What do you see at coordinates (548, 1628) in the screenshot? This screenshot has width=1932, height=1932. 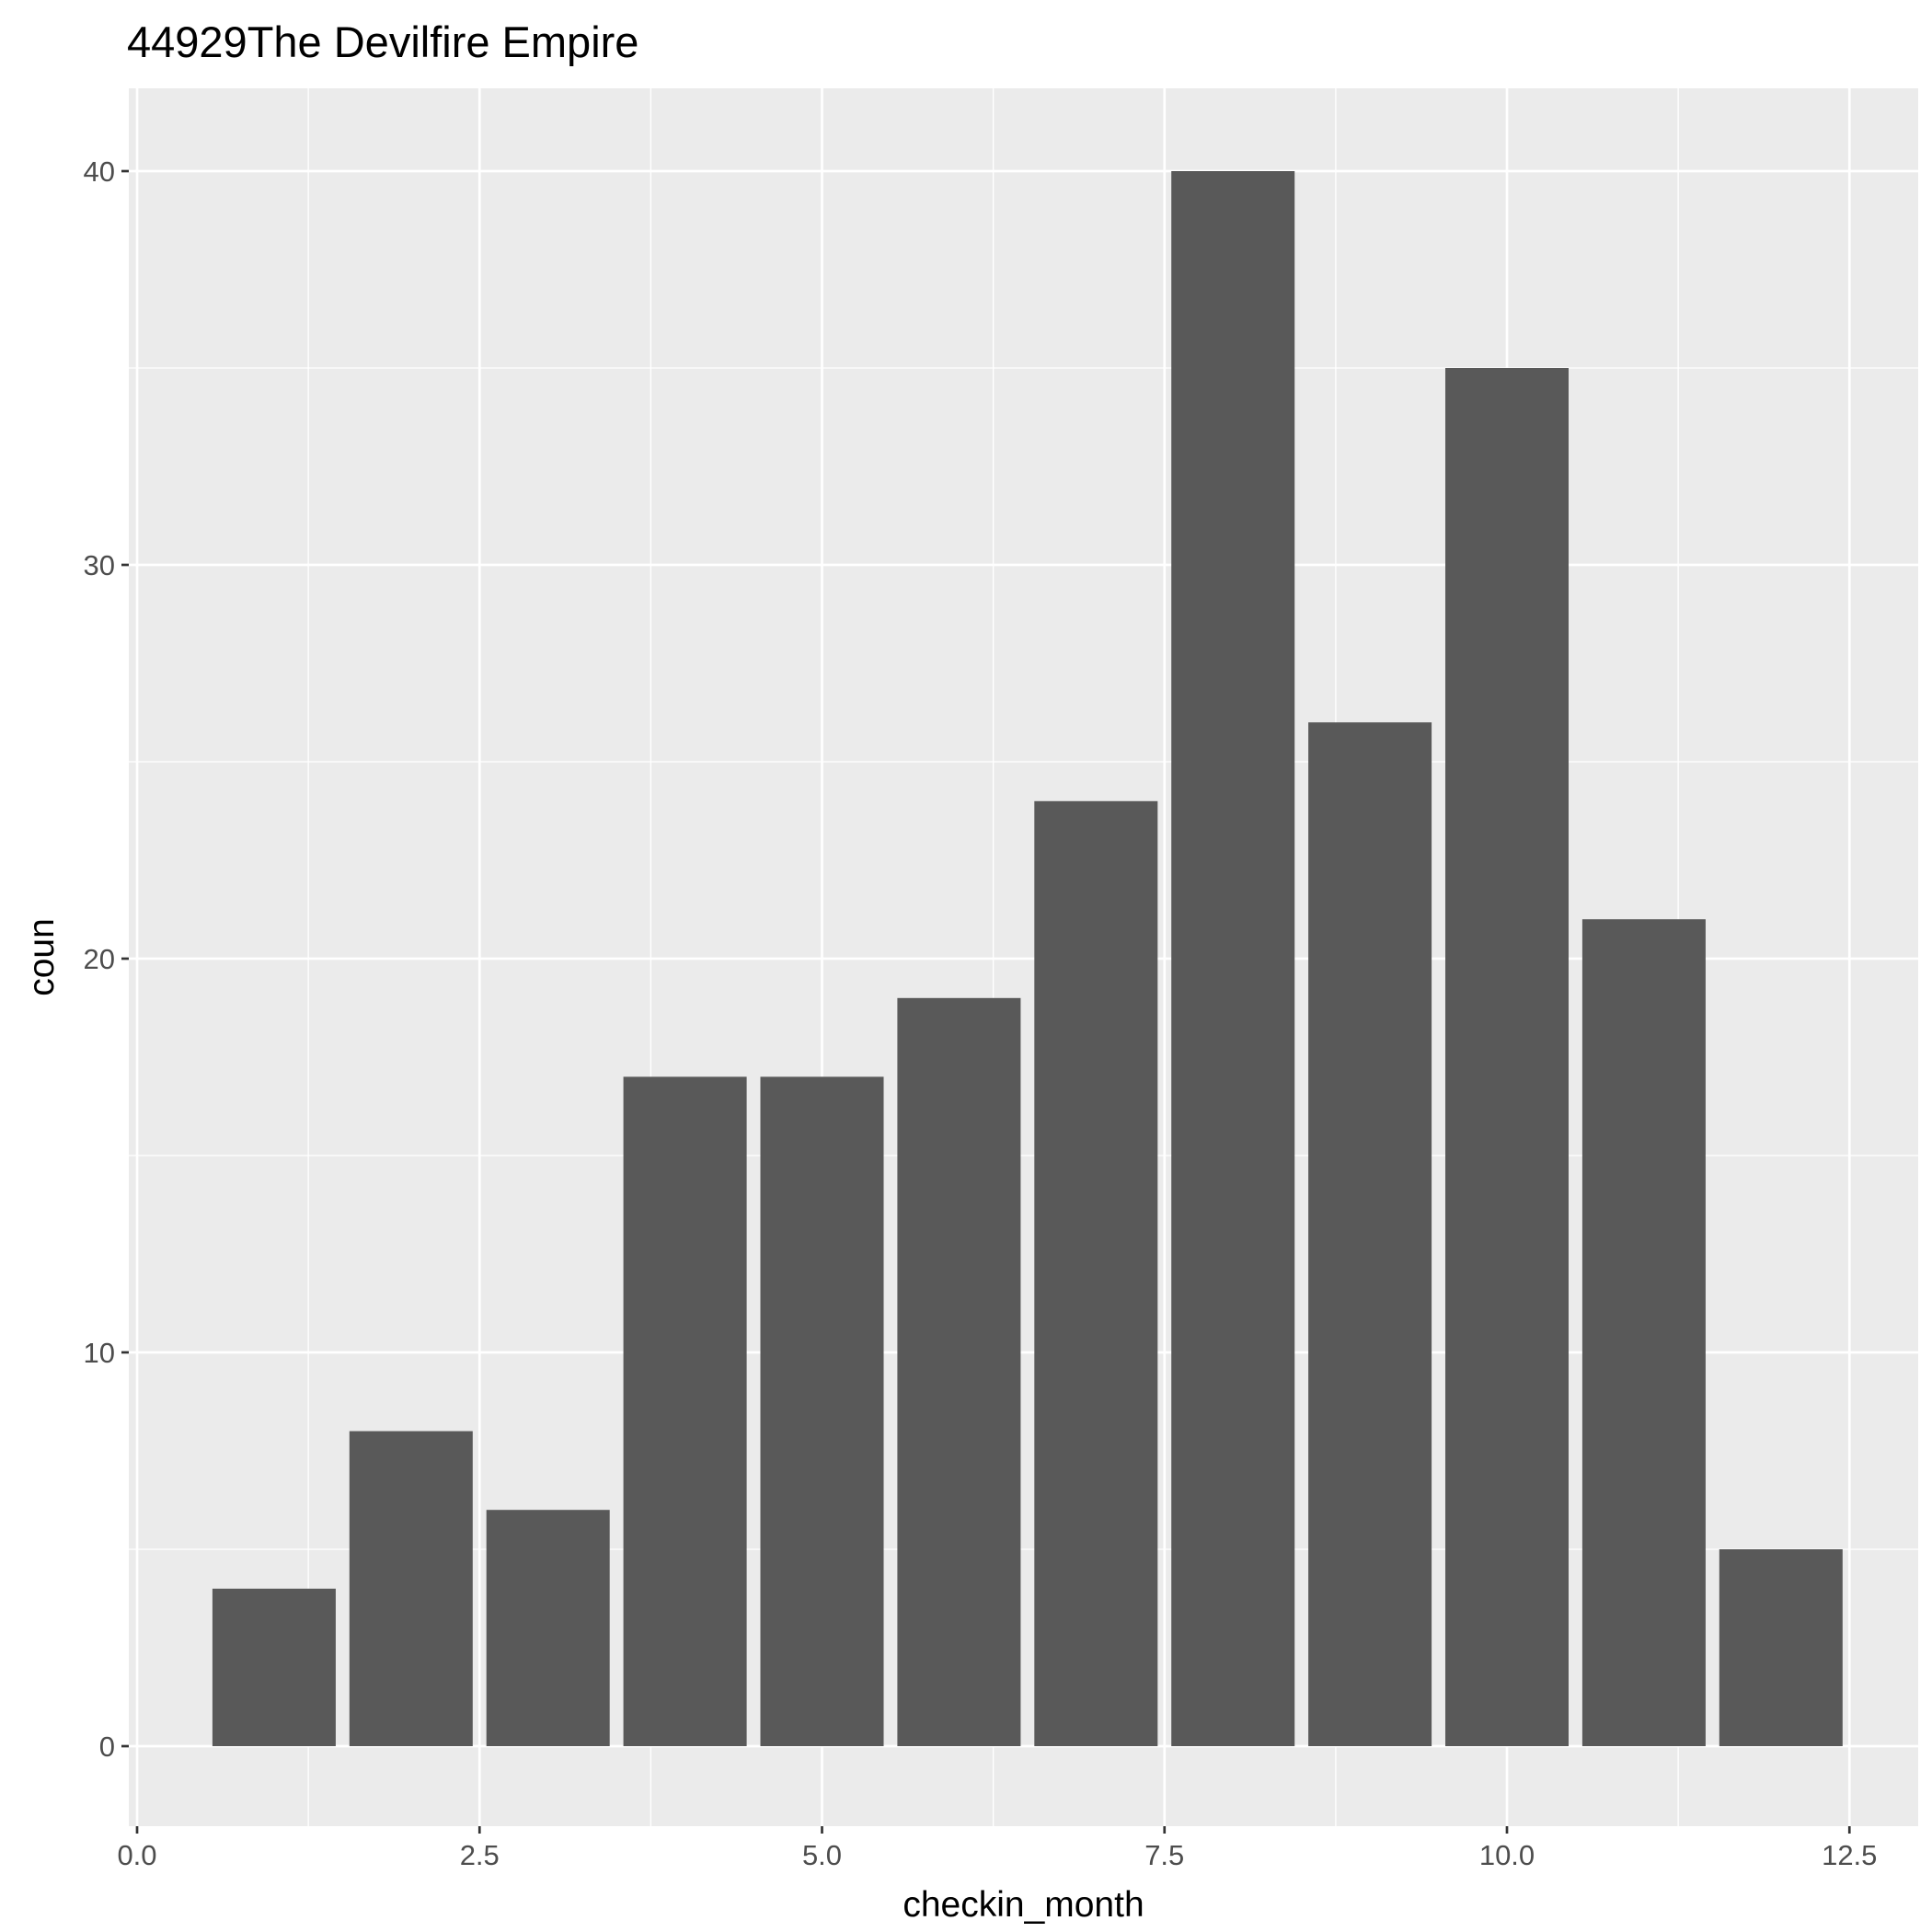 I see `bar-month-3: 3: 6` at bounding box center [548, 1628].